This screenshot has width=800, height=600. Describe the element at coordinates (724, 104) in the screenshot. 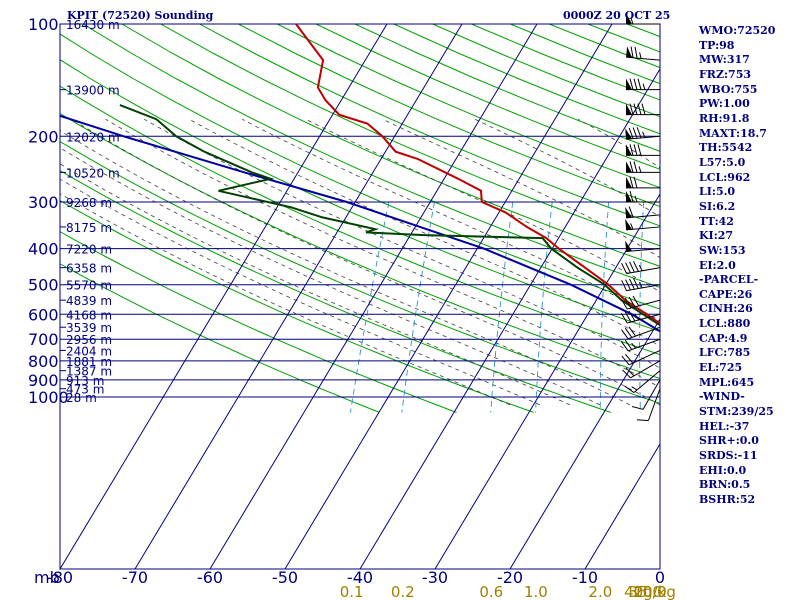

I see `index-entry: PW:1.00` at that location.